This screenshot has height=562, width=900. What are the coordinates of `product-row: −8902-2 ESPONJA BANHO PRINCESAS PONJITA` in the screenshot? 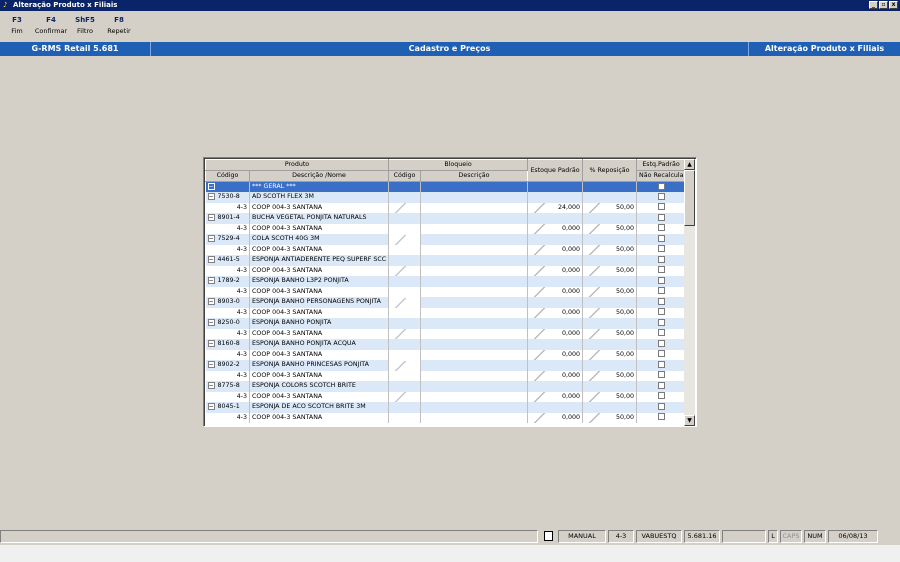 It's located at (446, 365).